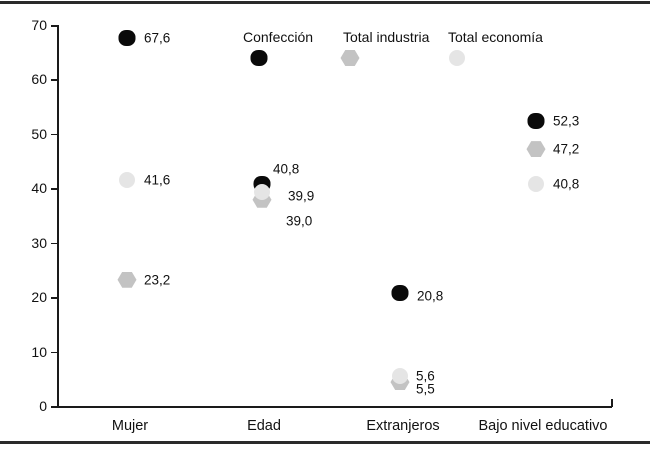 The height and width of the screenshot is (449, 650). Describe the element at coordinates (264, 426) in the screenshot. I see `category-label: Edad` at that location.